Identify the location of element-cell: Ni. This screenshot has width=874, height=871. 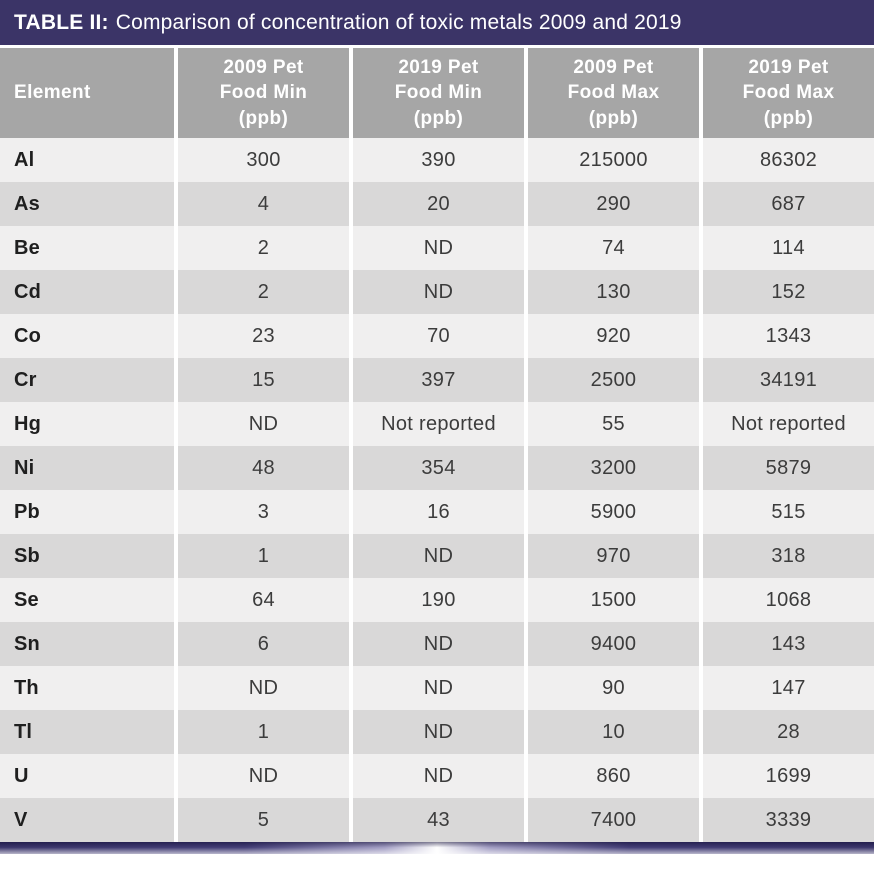
(87, 468).